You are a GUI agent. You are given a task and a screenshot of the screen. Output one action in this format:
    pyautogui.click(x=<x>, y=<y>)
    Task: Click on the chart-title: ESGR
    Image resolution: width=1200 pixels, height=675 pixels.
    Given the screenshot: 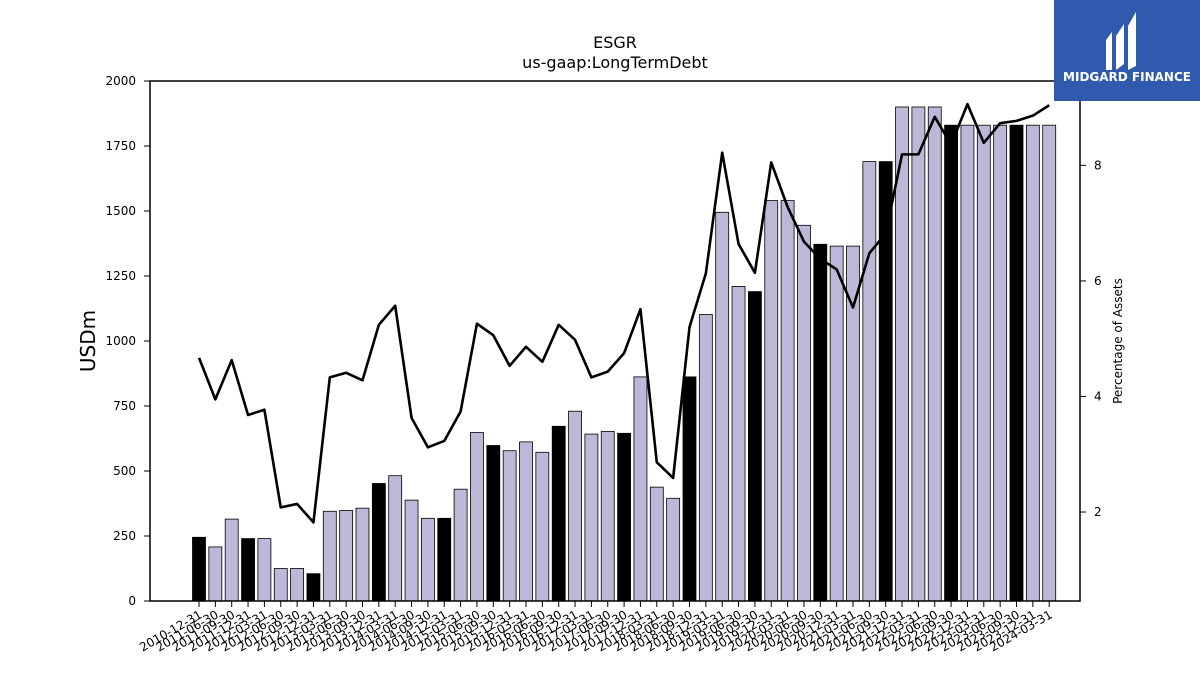 What is the action you would take?
    pyautogui.click(x=615, y=42)
    